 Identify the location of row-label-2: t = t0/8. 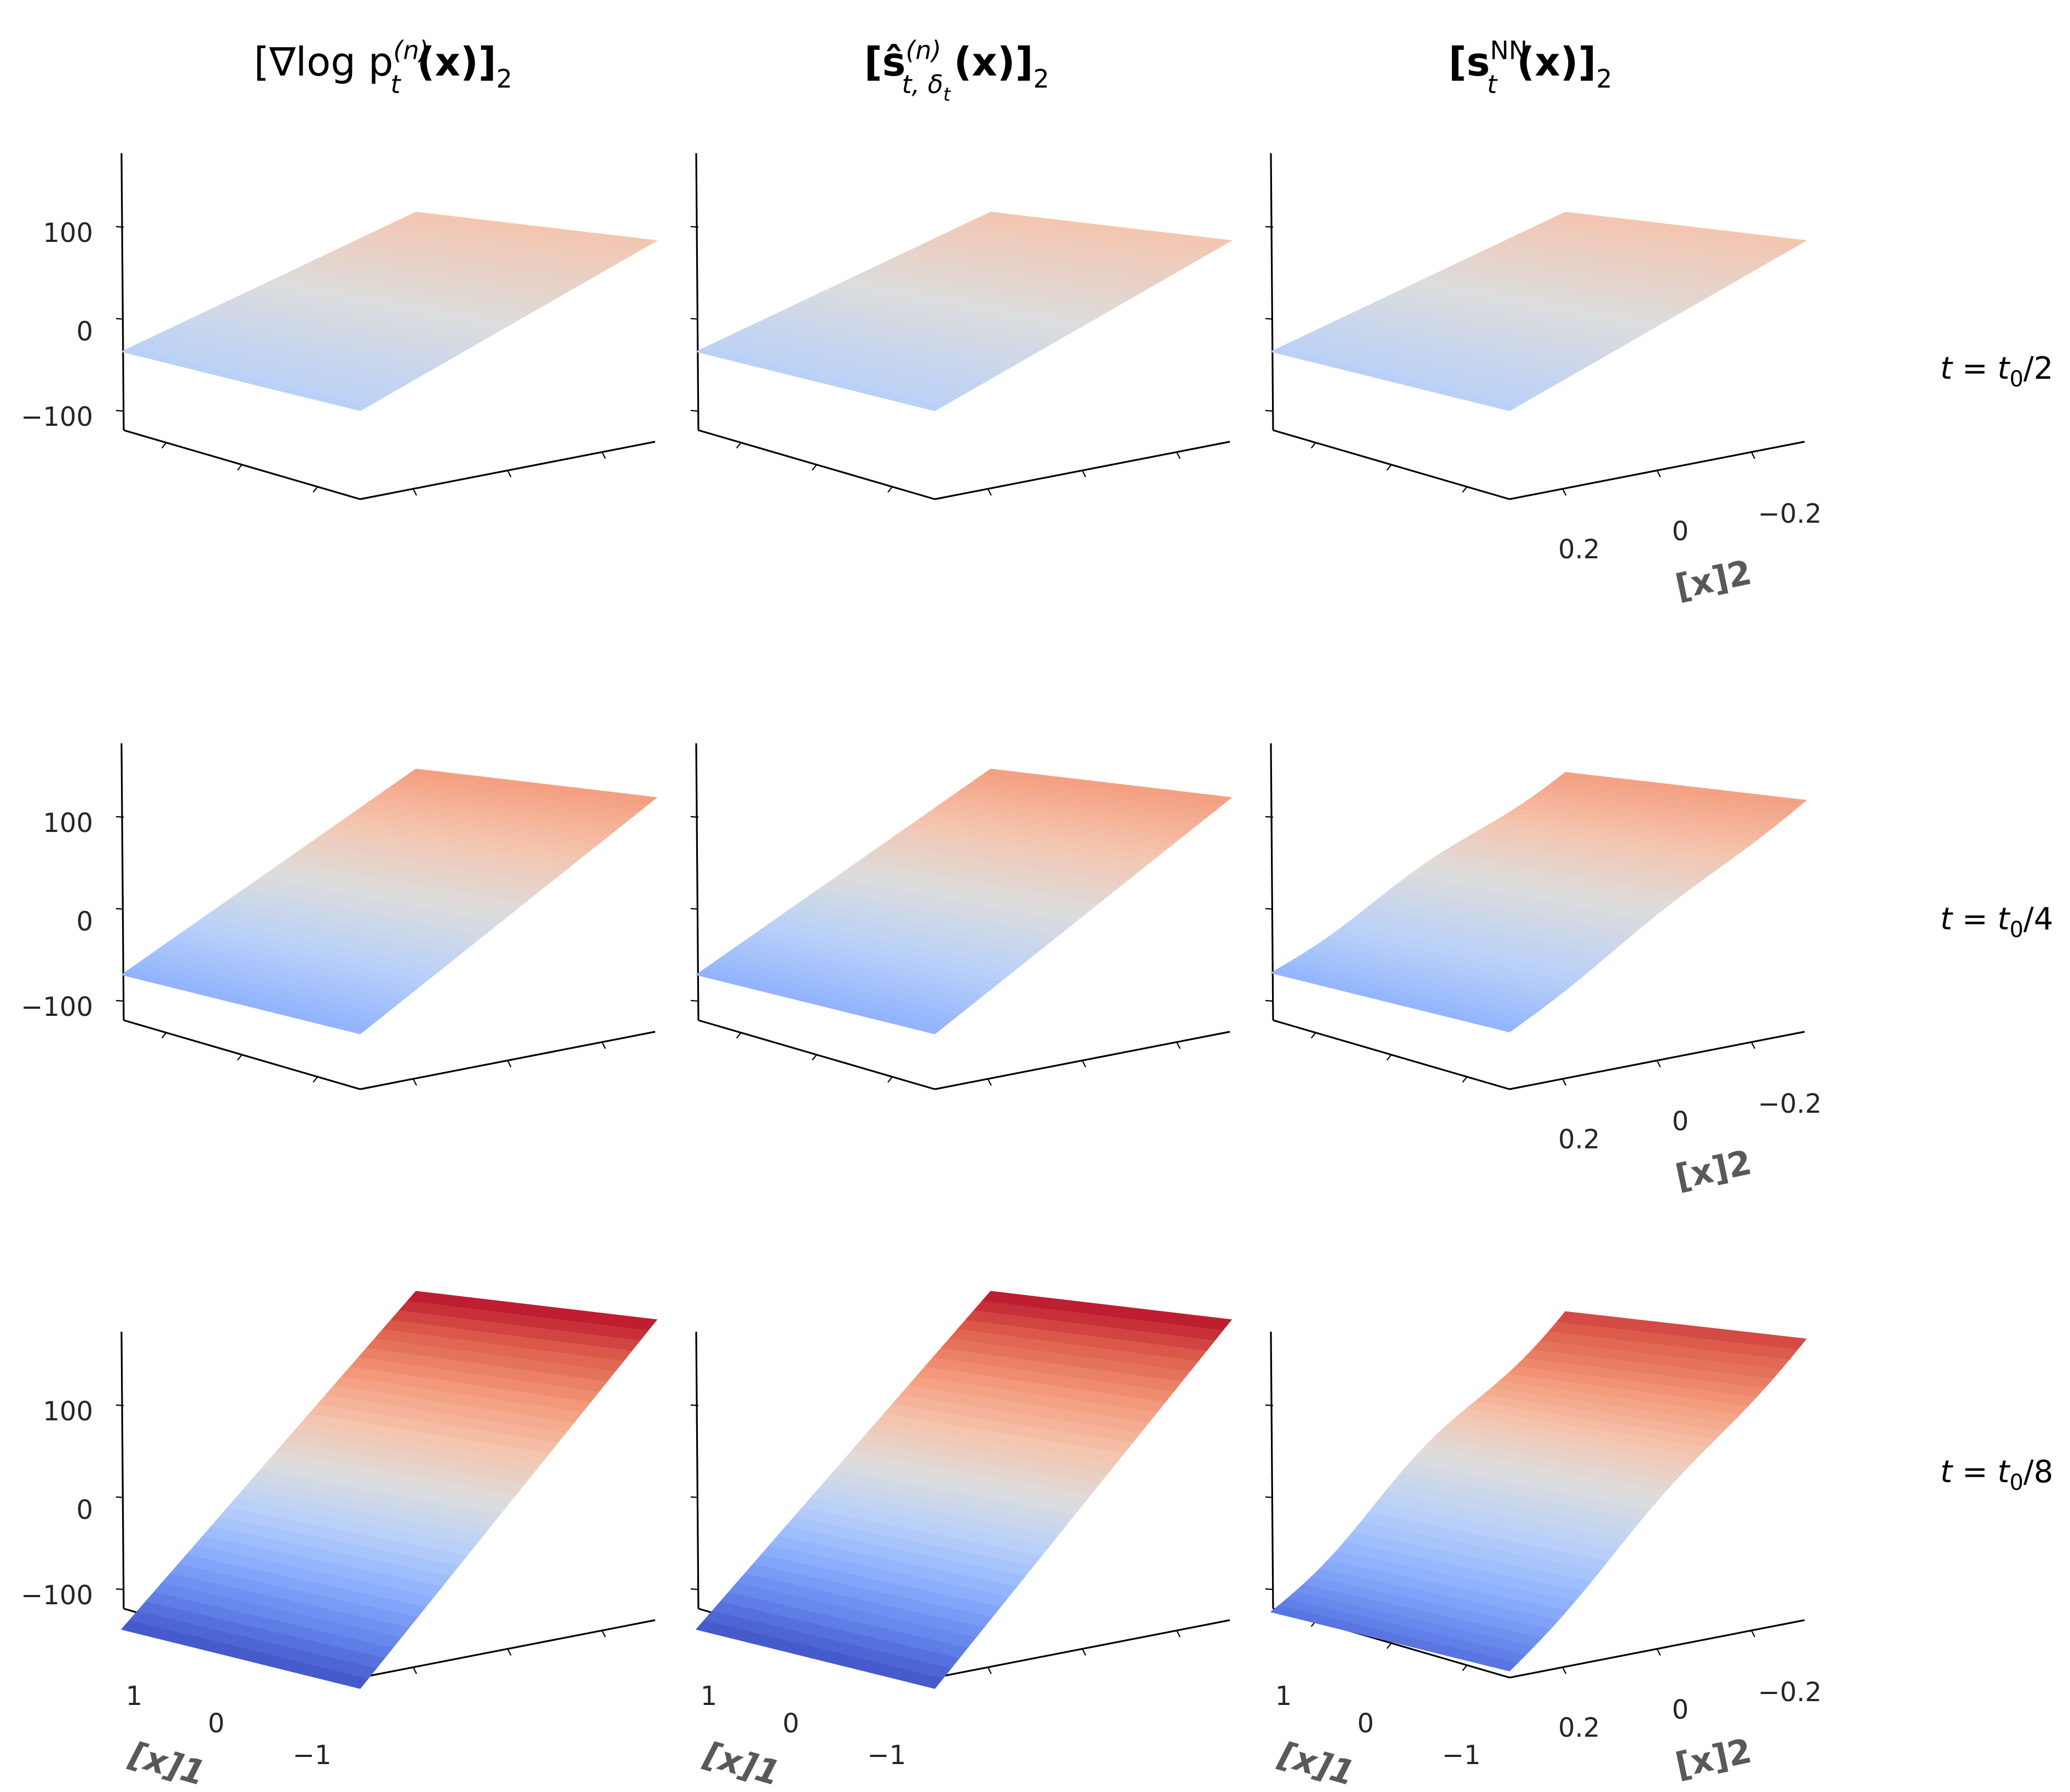
(1997, 1474).